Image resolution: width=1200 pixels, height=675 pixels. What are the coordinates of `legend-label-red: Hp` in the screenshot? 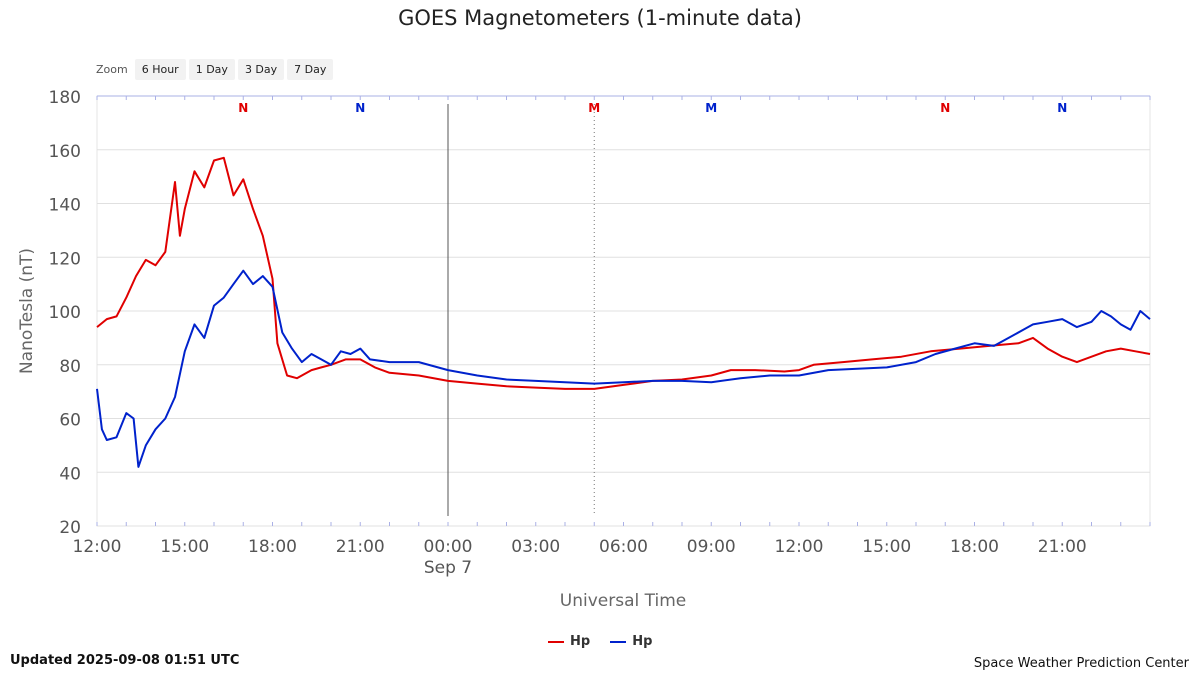 It's located at (580, 641).